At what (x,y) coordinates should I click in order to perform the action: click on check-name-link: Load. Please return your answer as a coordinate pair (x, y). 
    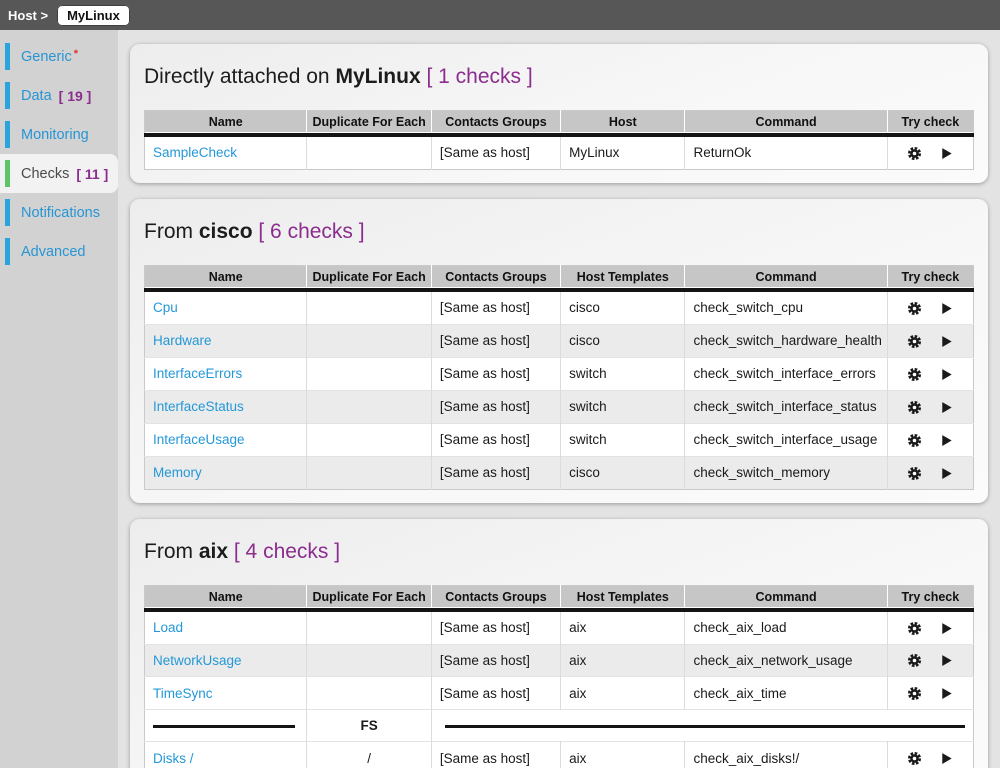
    Looking at the image, I should click on (168, 628).